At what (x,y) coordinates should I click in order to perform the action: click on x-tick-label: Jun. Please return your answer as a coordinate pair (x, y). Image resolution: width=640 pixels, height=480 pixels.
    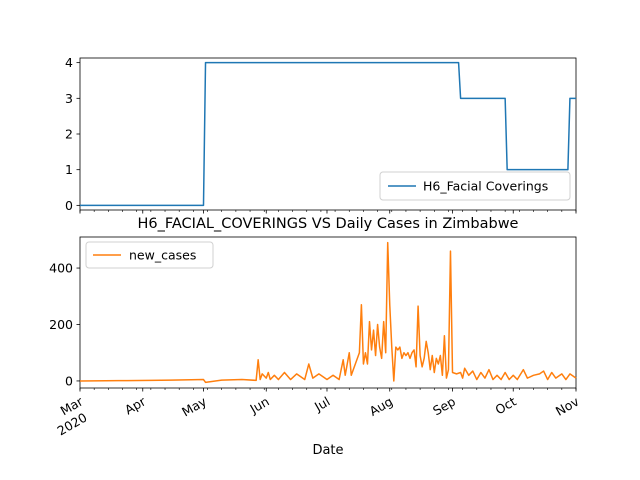
    Looking at the image, I should click on (258, 405).